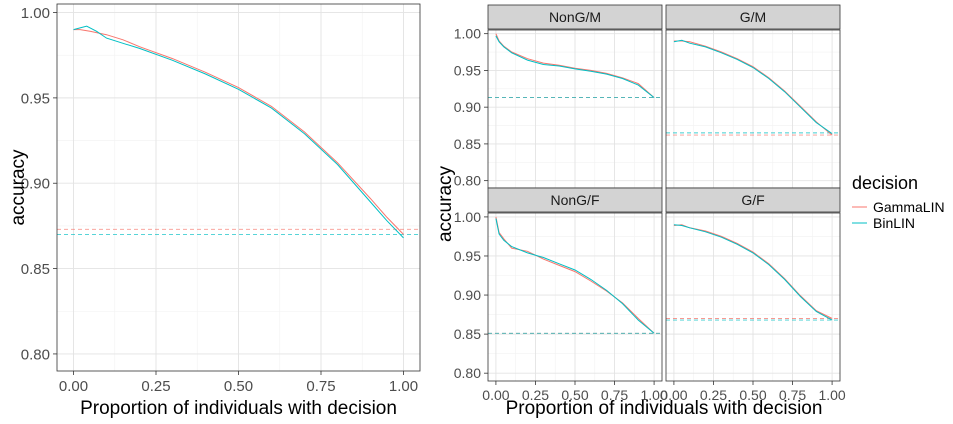  I want to click on facet-nong-f-xtick-label: 0.25, so click(535, 395).